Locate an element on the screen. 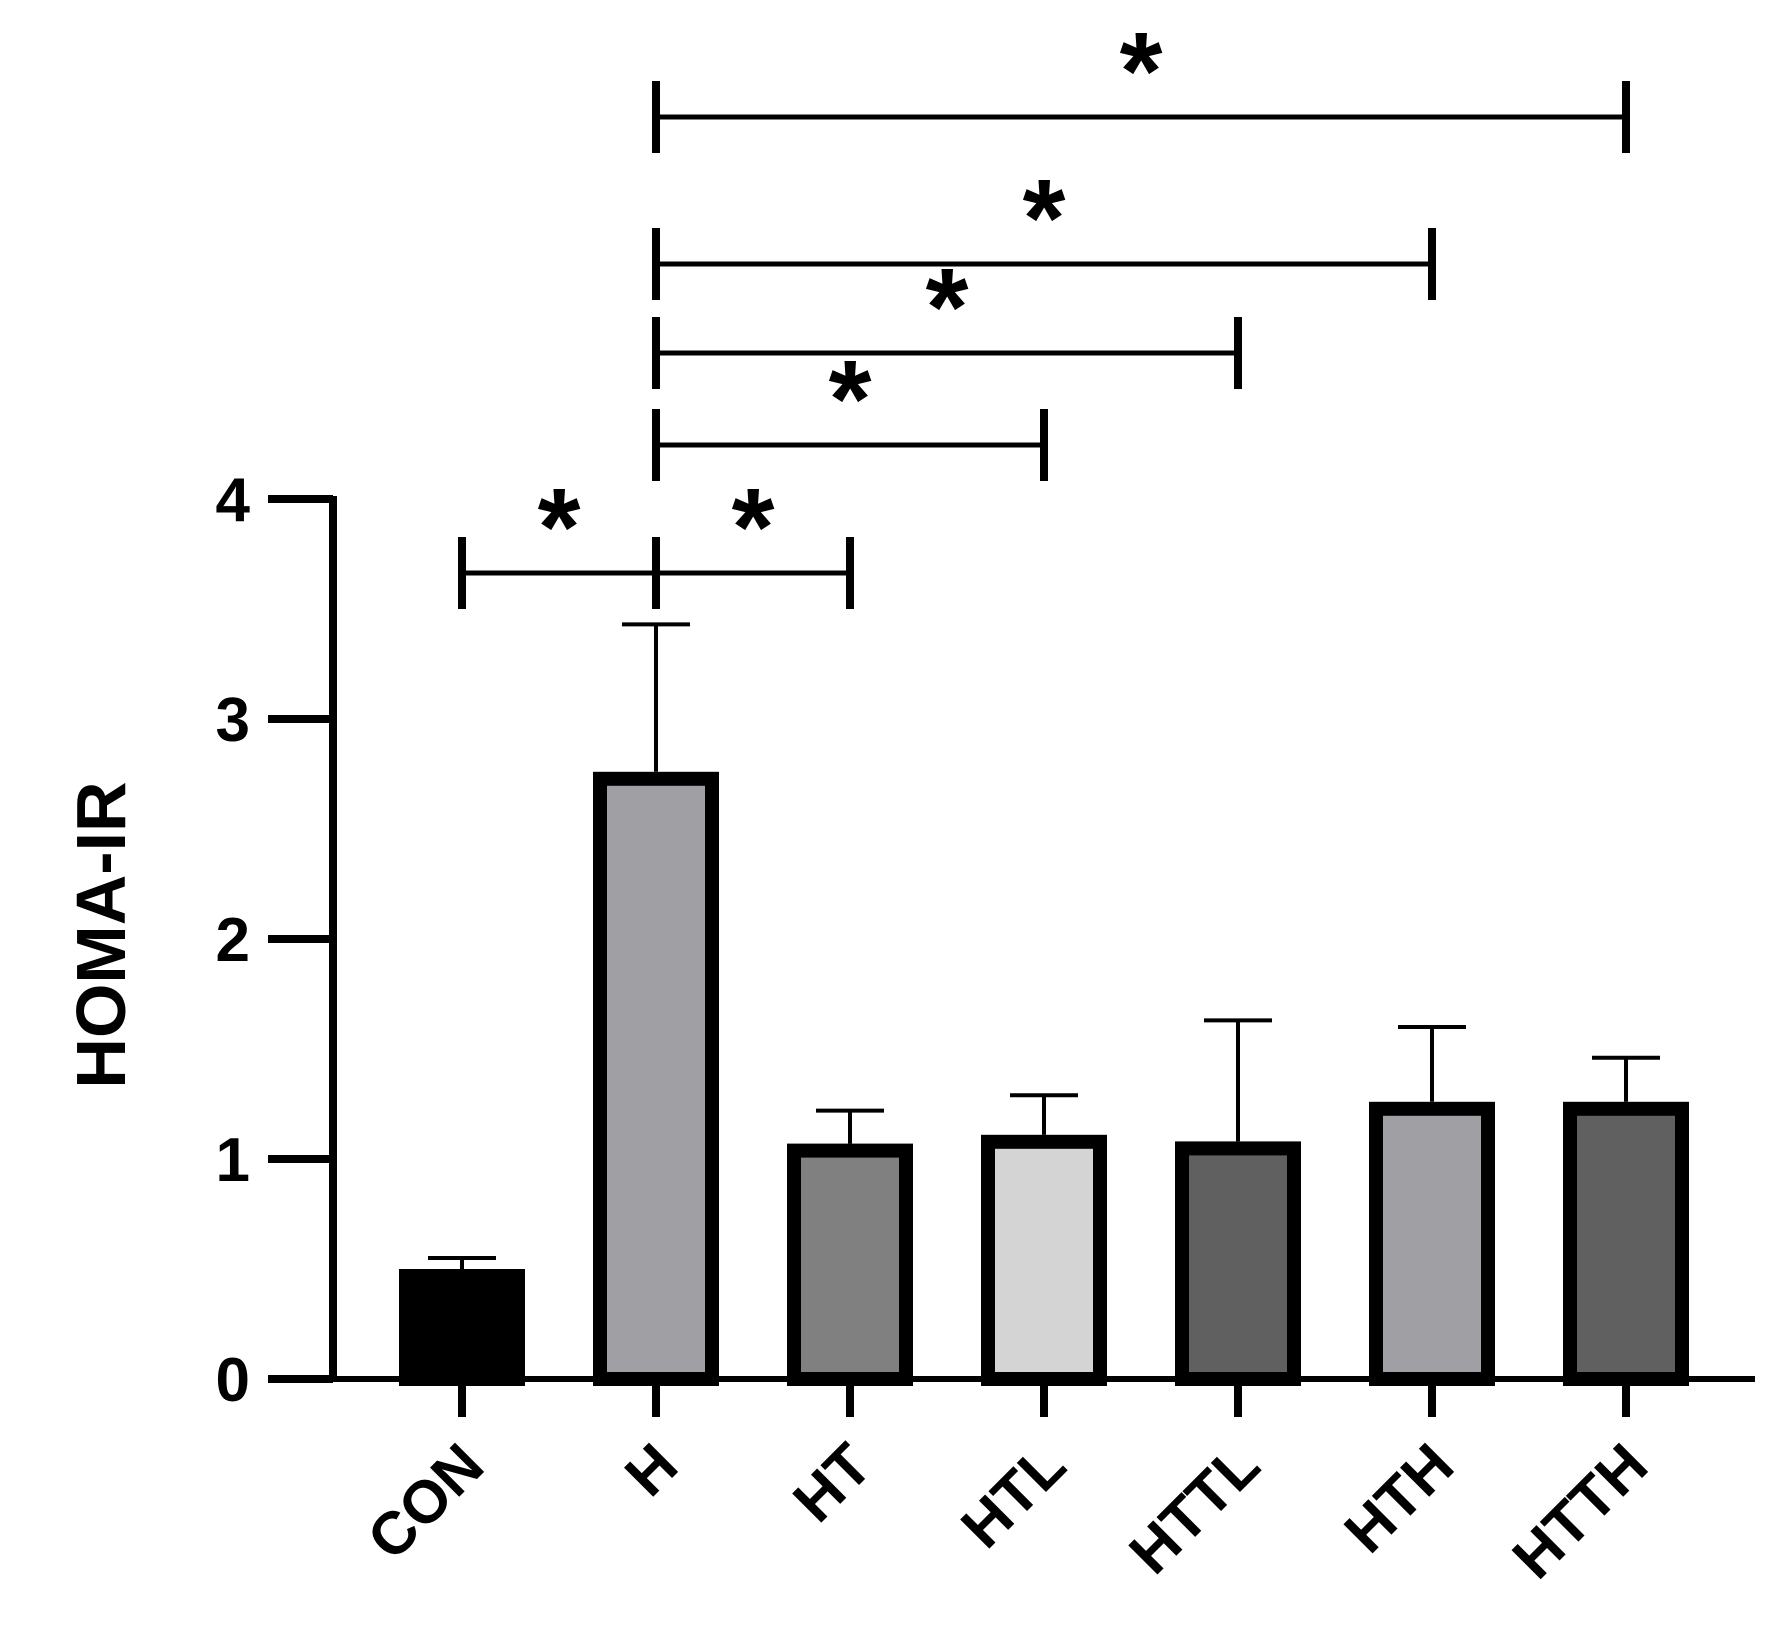  y-tick-label: 2 is located at coordinates (233, 940).